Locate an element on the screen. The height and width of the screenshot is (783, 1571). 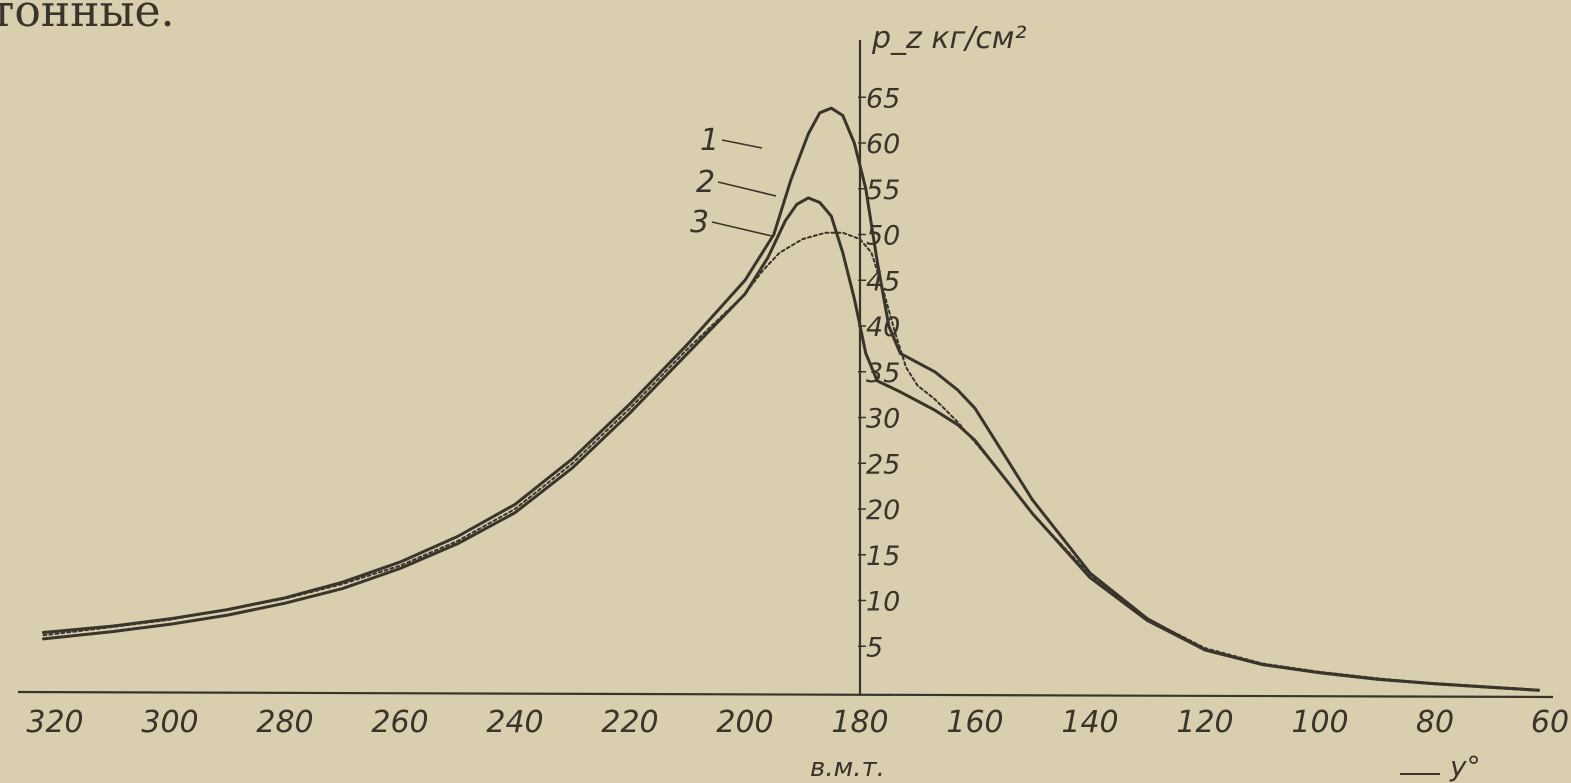
y-tick-label: 25 is located at coordinates (883, 464).